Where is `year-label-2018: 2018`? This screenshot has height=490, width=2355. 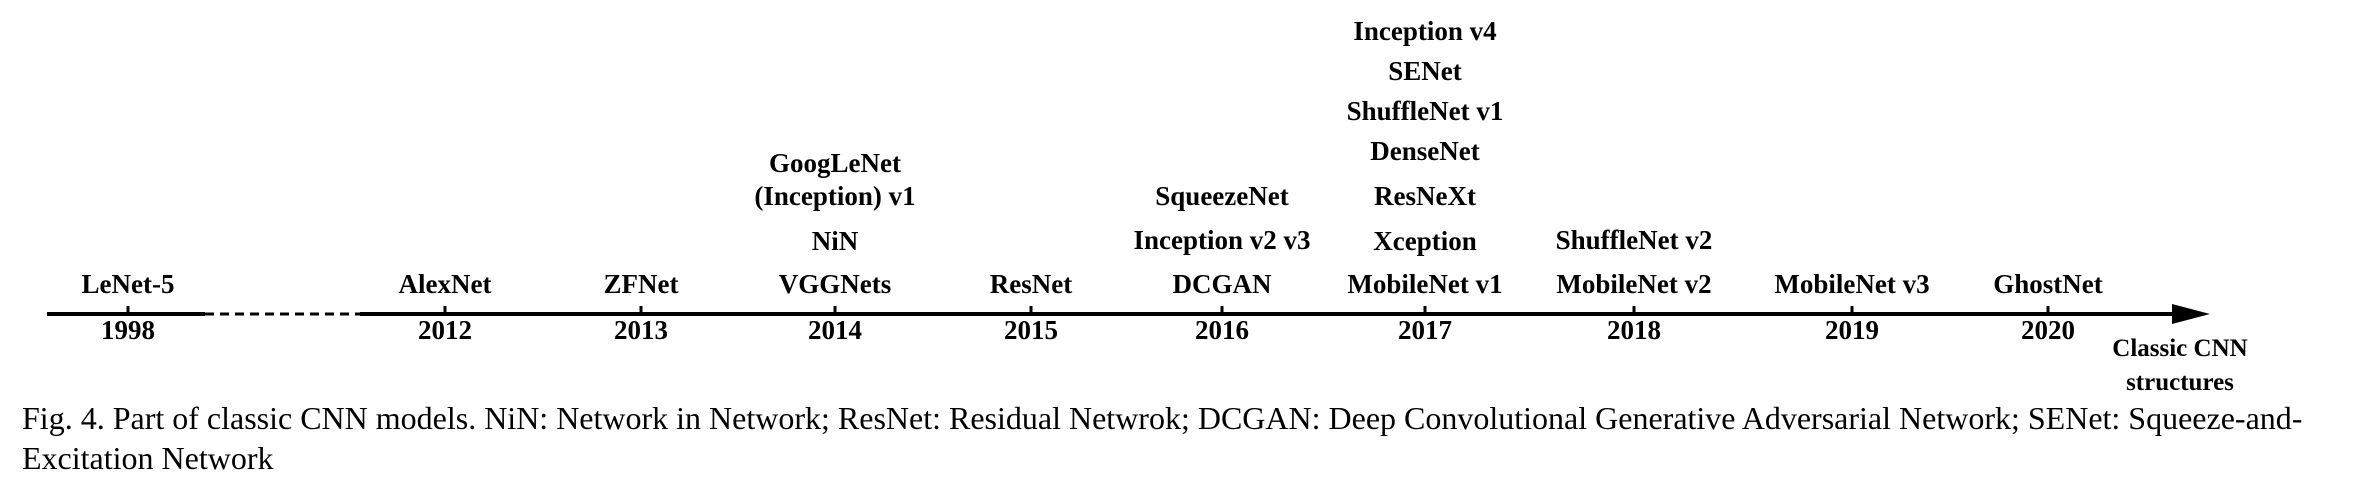 year-label-2018: 2018 is located at coordinates (1634, 330).